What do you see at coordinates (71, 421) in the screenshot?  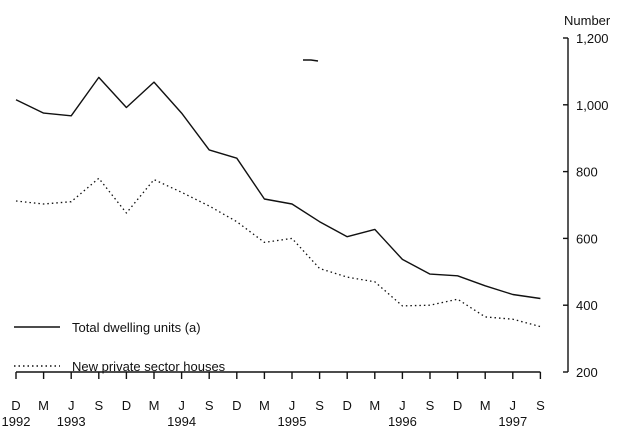 I see `x-year-label: 1993` at bounding box center [71, 421].